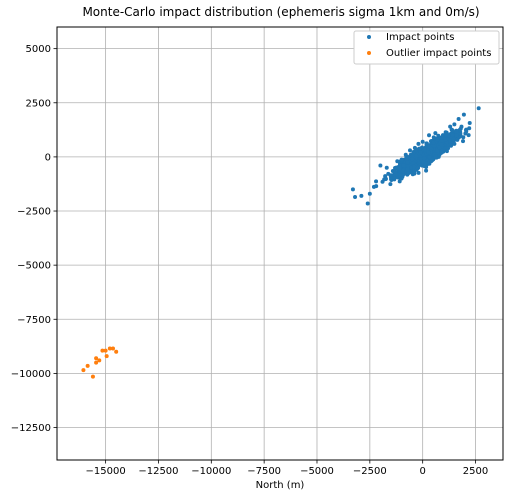 Image resolution: width=507 pixels, height=496 pixels. Describe the element at coordinates (158, 471) in the screenshot. I see `x-tick-label: −12500` at that location.